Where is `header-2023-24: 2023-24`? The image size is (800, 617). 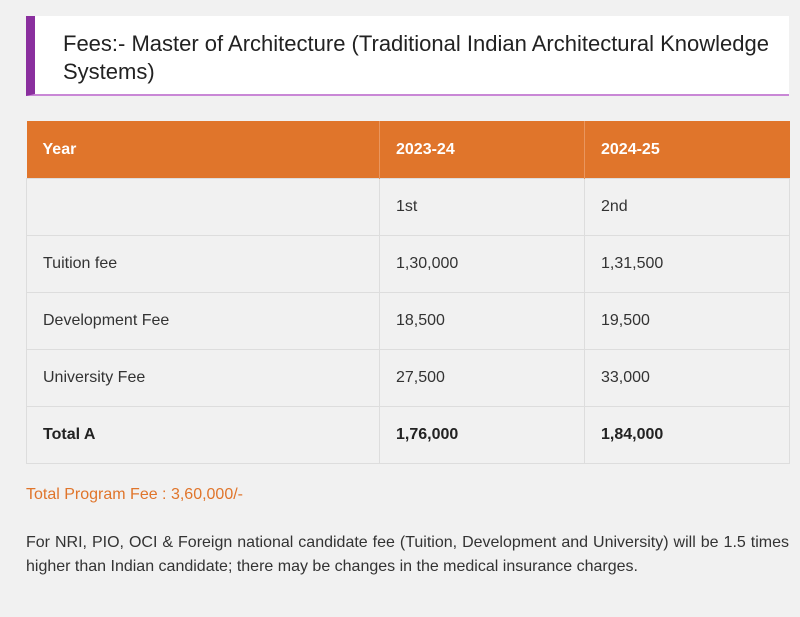 header-2023-24: 2023-24 is located at coordinates (482, 150).